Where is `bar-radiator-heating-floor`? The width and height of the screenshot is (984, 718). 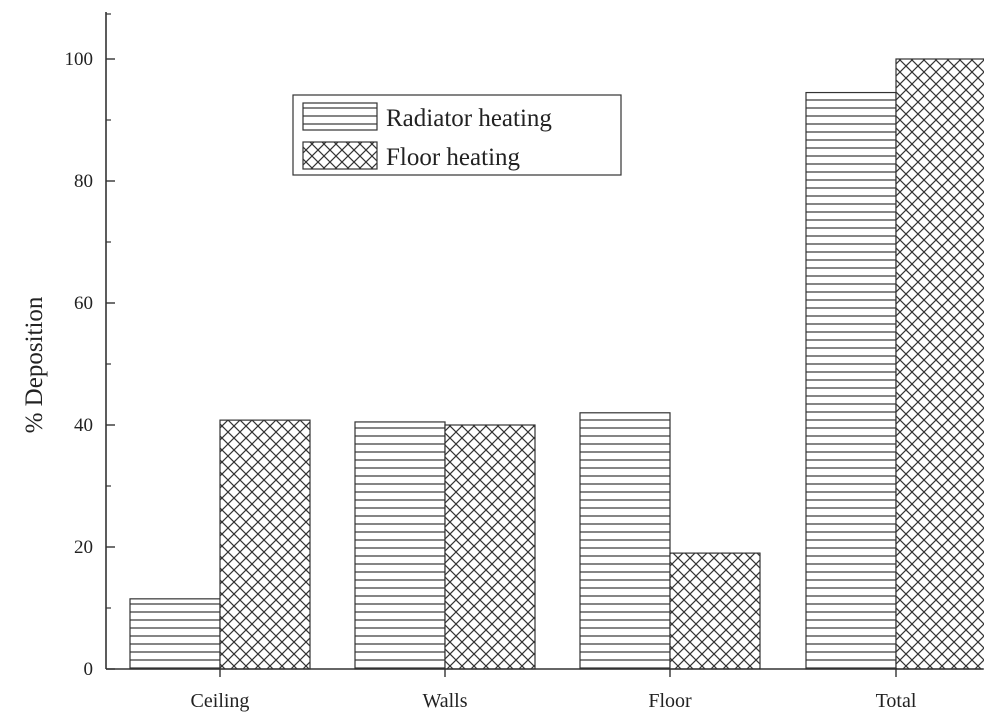 bar-radiator-heating-floor is located at coordinates (625, 541).